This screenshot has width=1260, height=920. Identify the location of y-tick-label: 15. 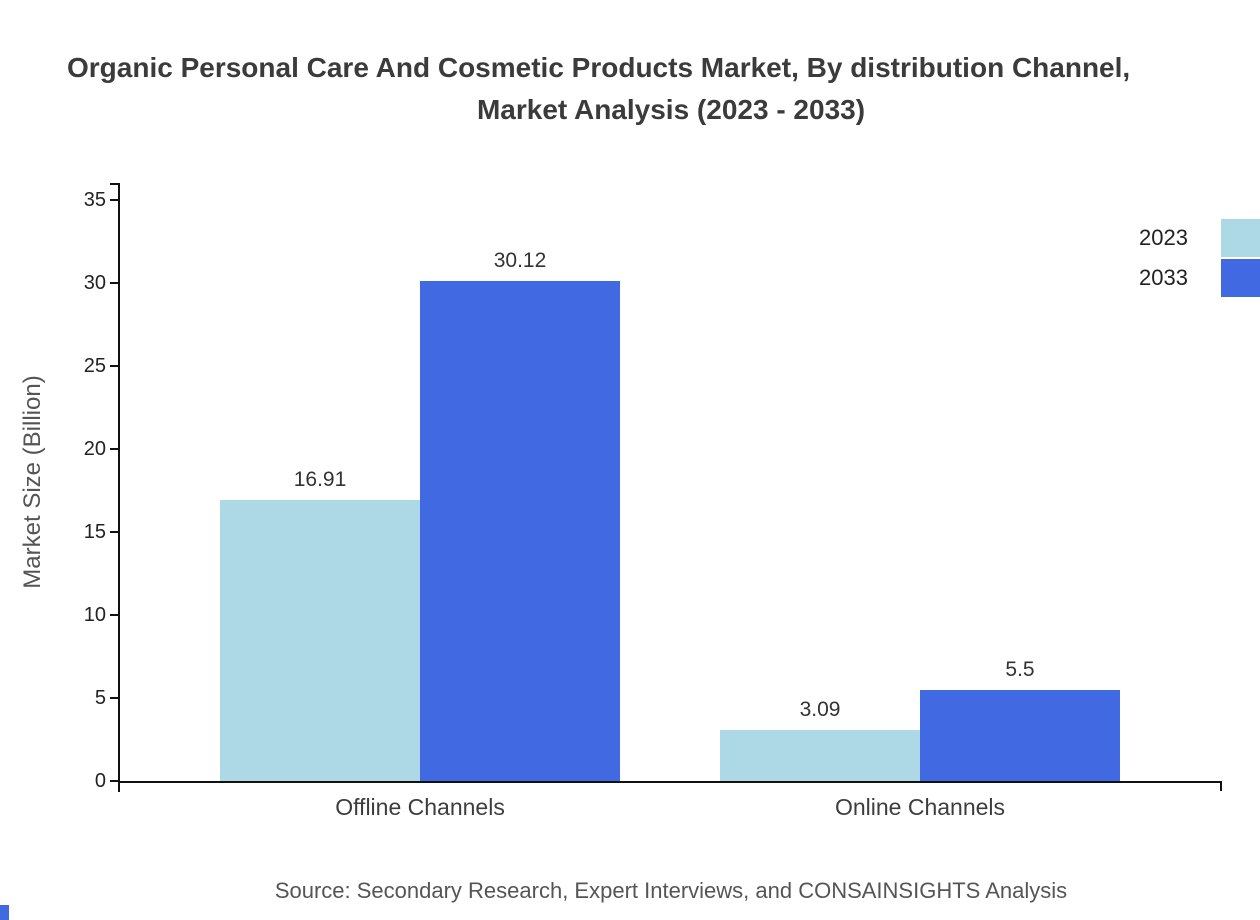
(94, 532).